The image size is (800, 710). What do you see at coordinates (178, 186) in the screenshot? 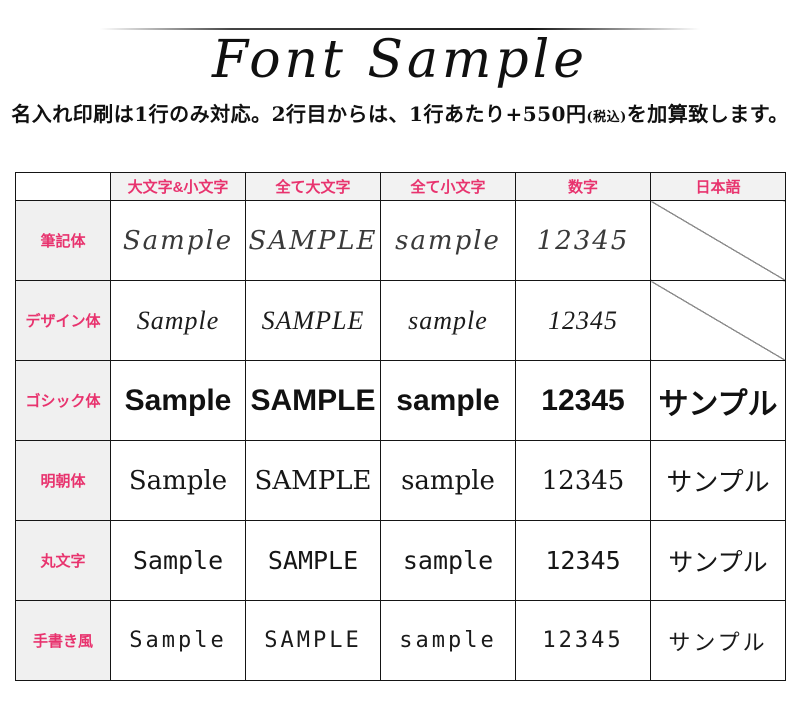
I see `column-header: 大文字&小文字` at bounding box center [178, 186].